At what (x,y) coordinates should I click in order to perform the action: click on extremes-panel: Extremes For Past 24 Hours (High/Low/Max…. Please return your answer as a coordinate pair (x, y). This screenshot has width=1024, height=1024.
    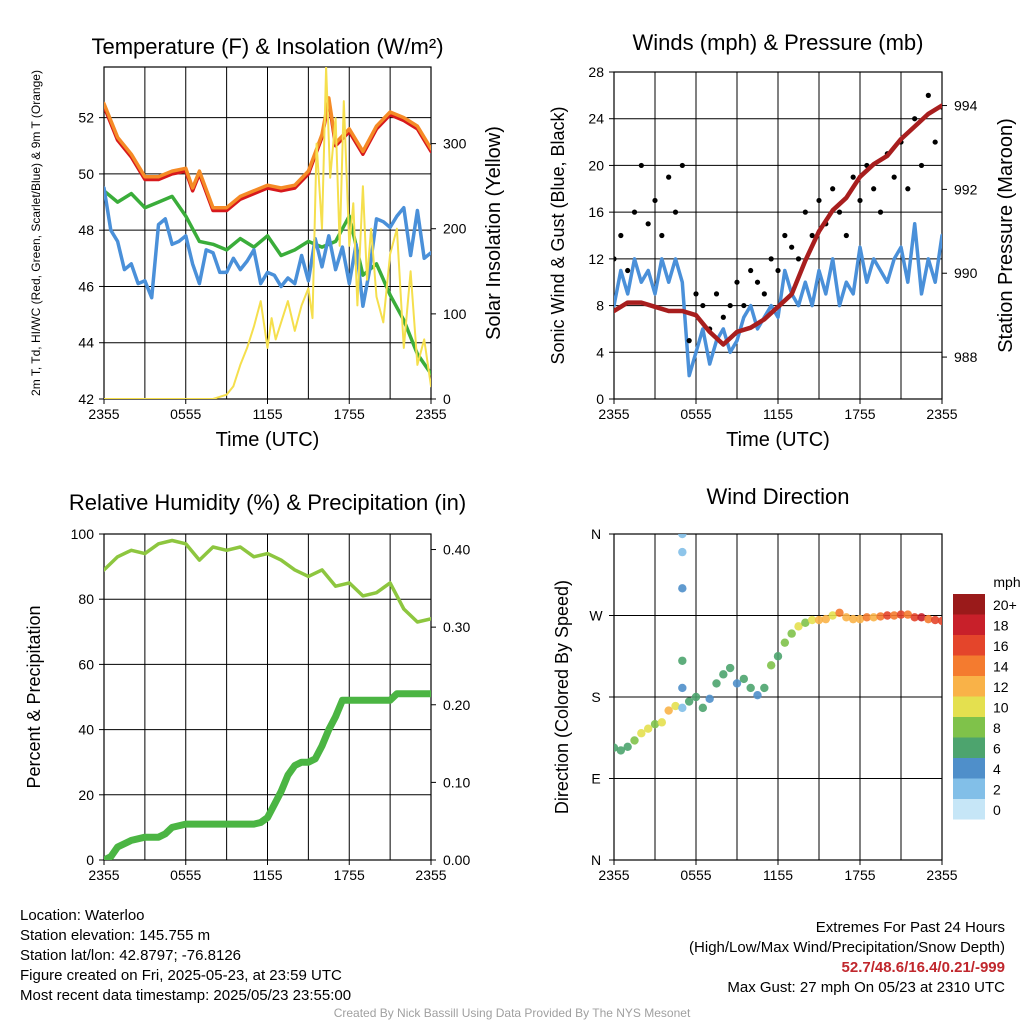
    Looking at the image, I should click on (847, 958).